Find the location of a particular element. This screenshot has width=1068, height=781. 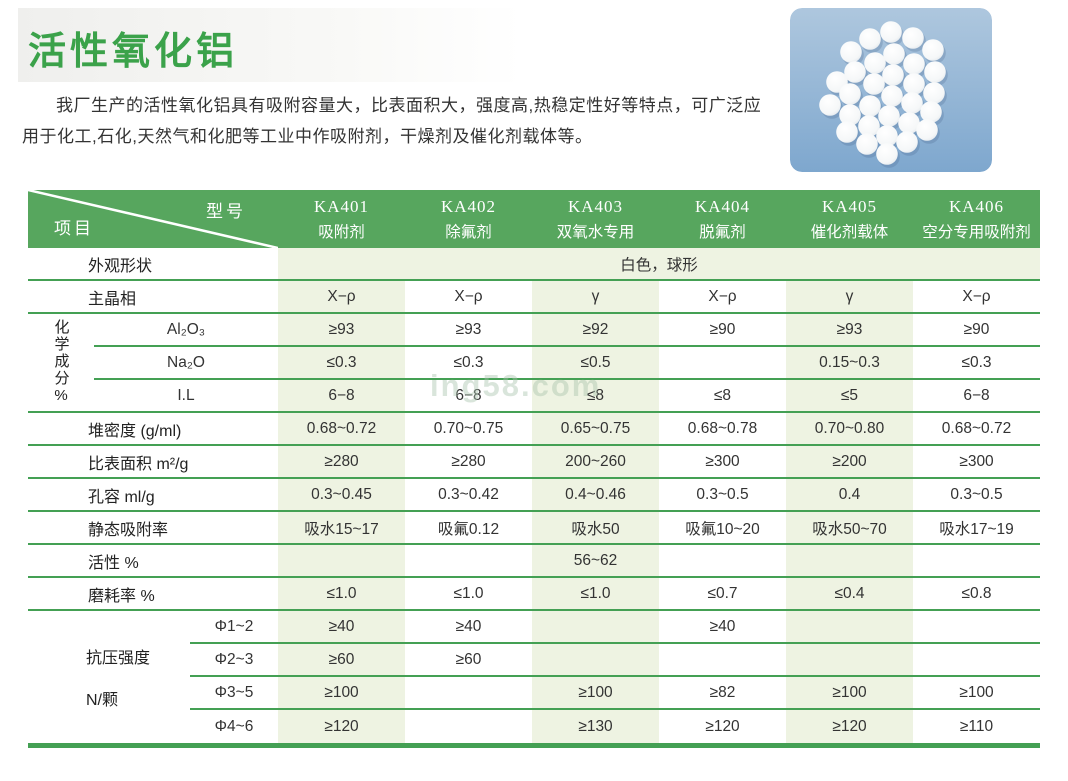

table-cell: 0.4~0.46 is located at coordinates (595, 495).